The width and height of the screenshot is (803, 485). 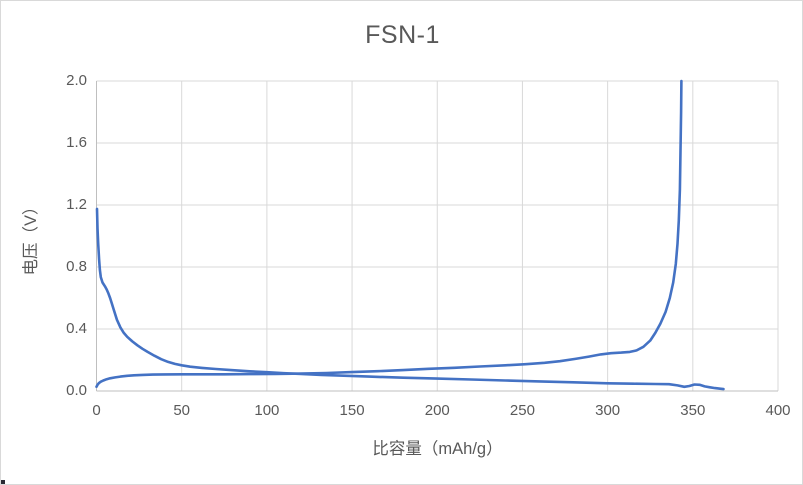 I want to click on y-tick-label: 0.0, so click(x=76, y=390).